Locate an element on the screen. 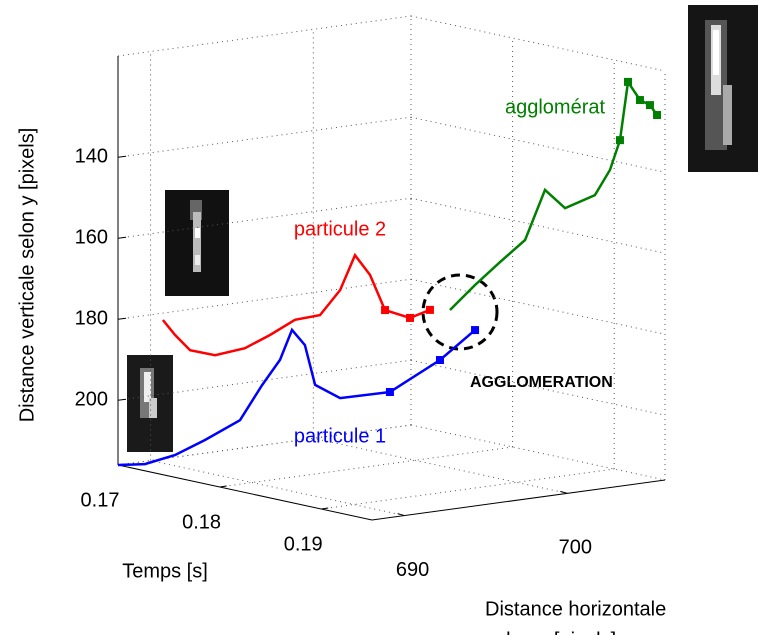  x-axis-label: selon x [pixels] is located at coordinates (550, 632).